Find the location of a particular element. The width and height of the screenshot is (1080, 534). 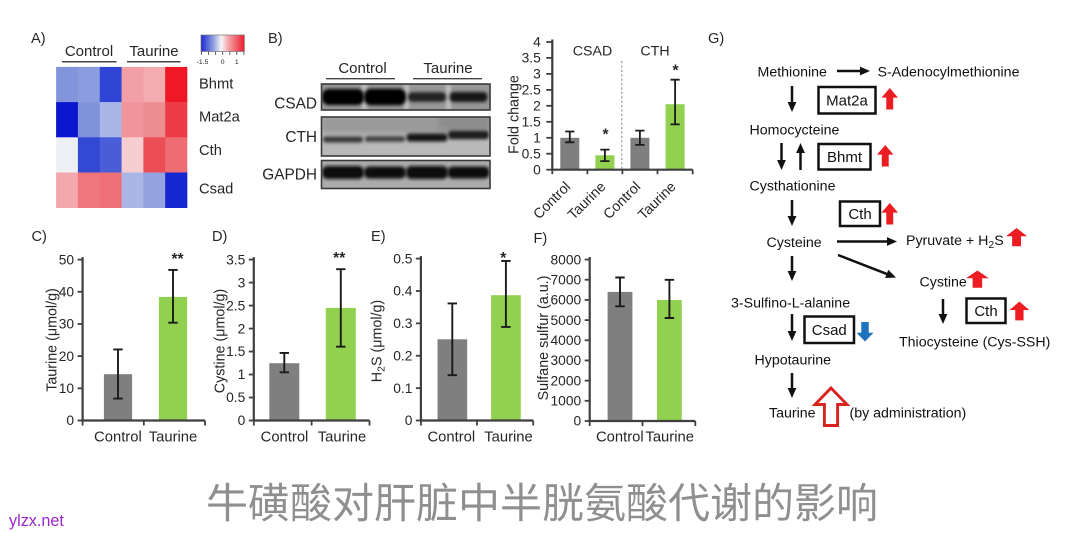

svg-text: D) is located at coordinates (219, 237).